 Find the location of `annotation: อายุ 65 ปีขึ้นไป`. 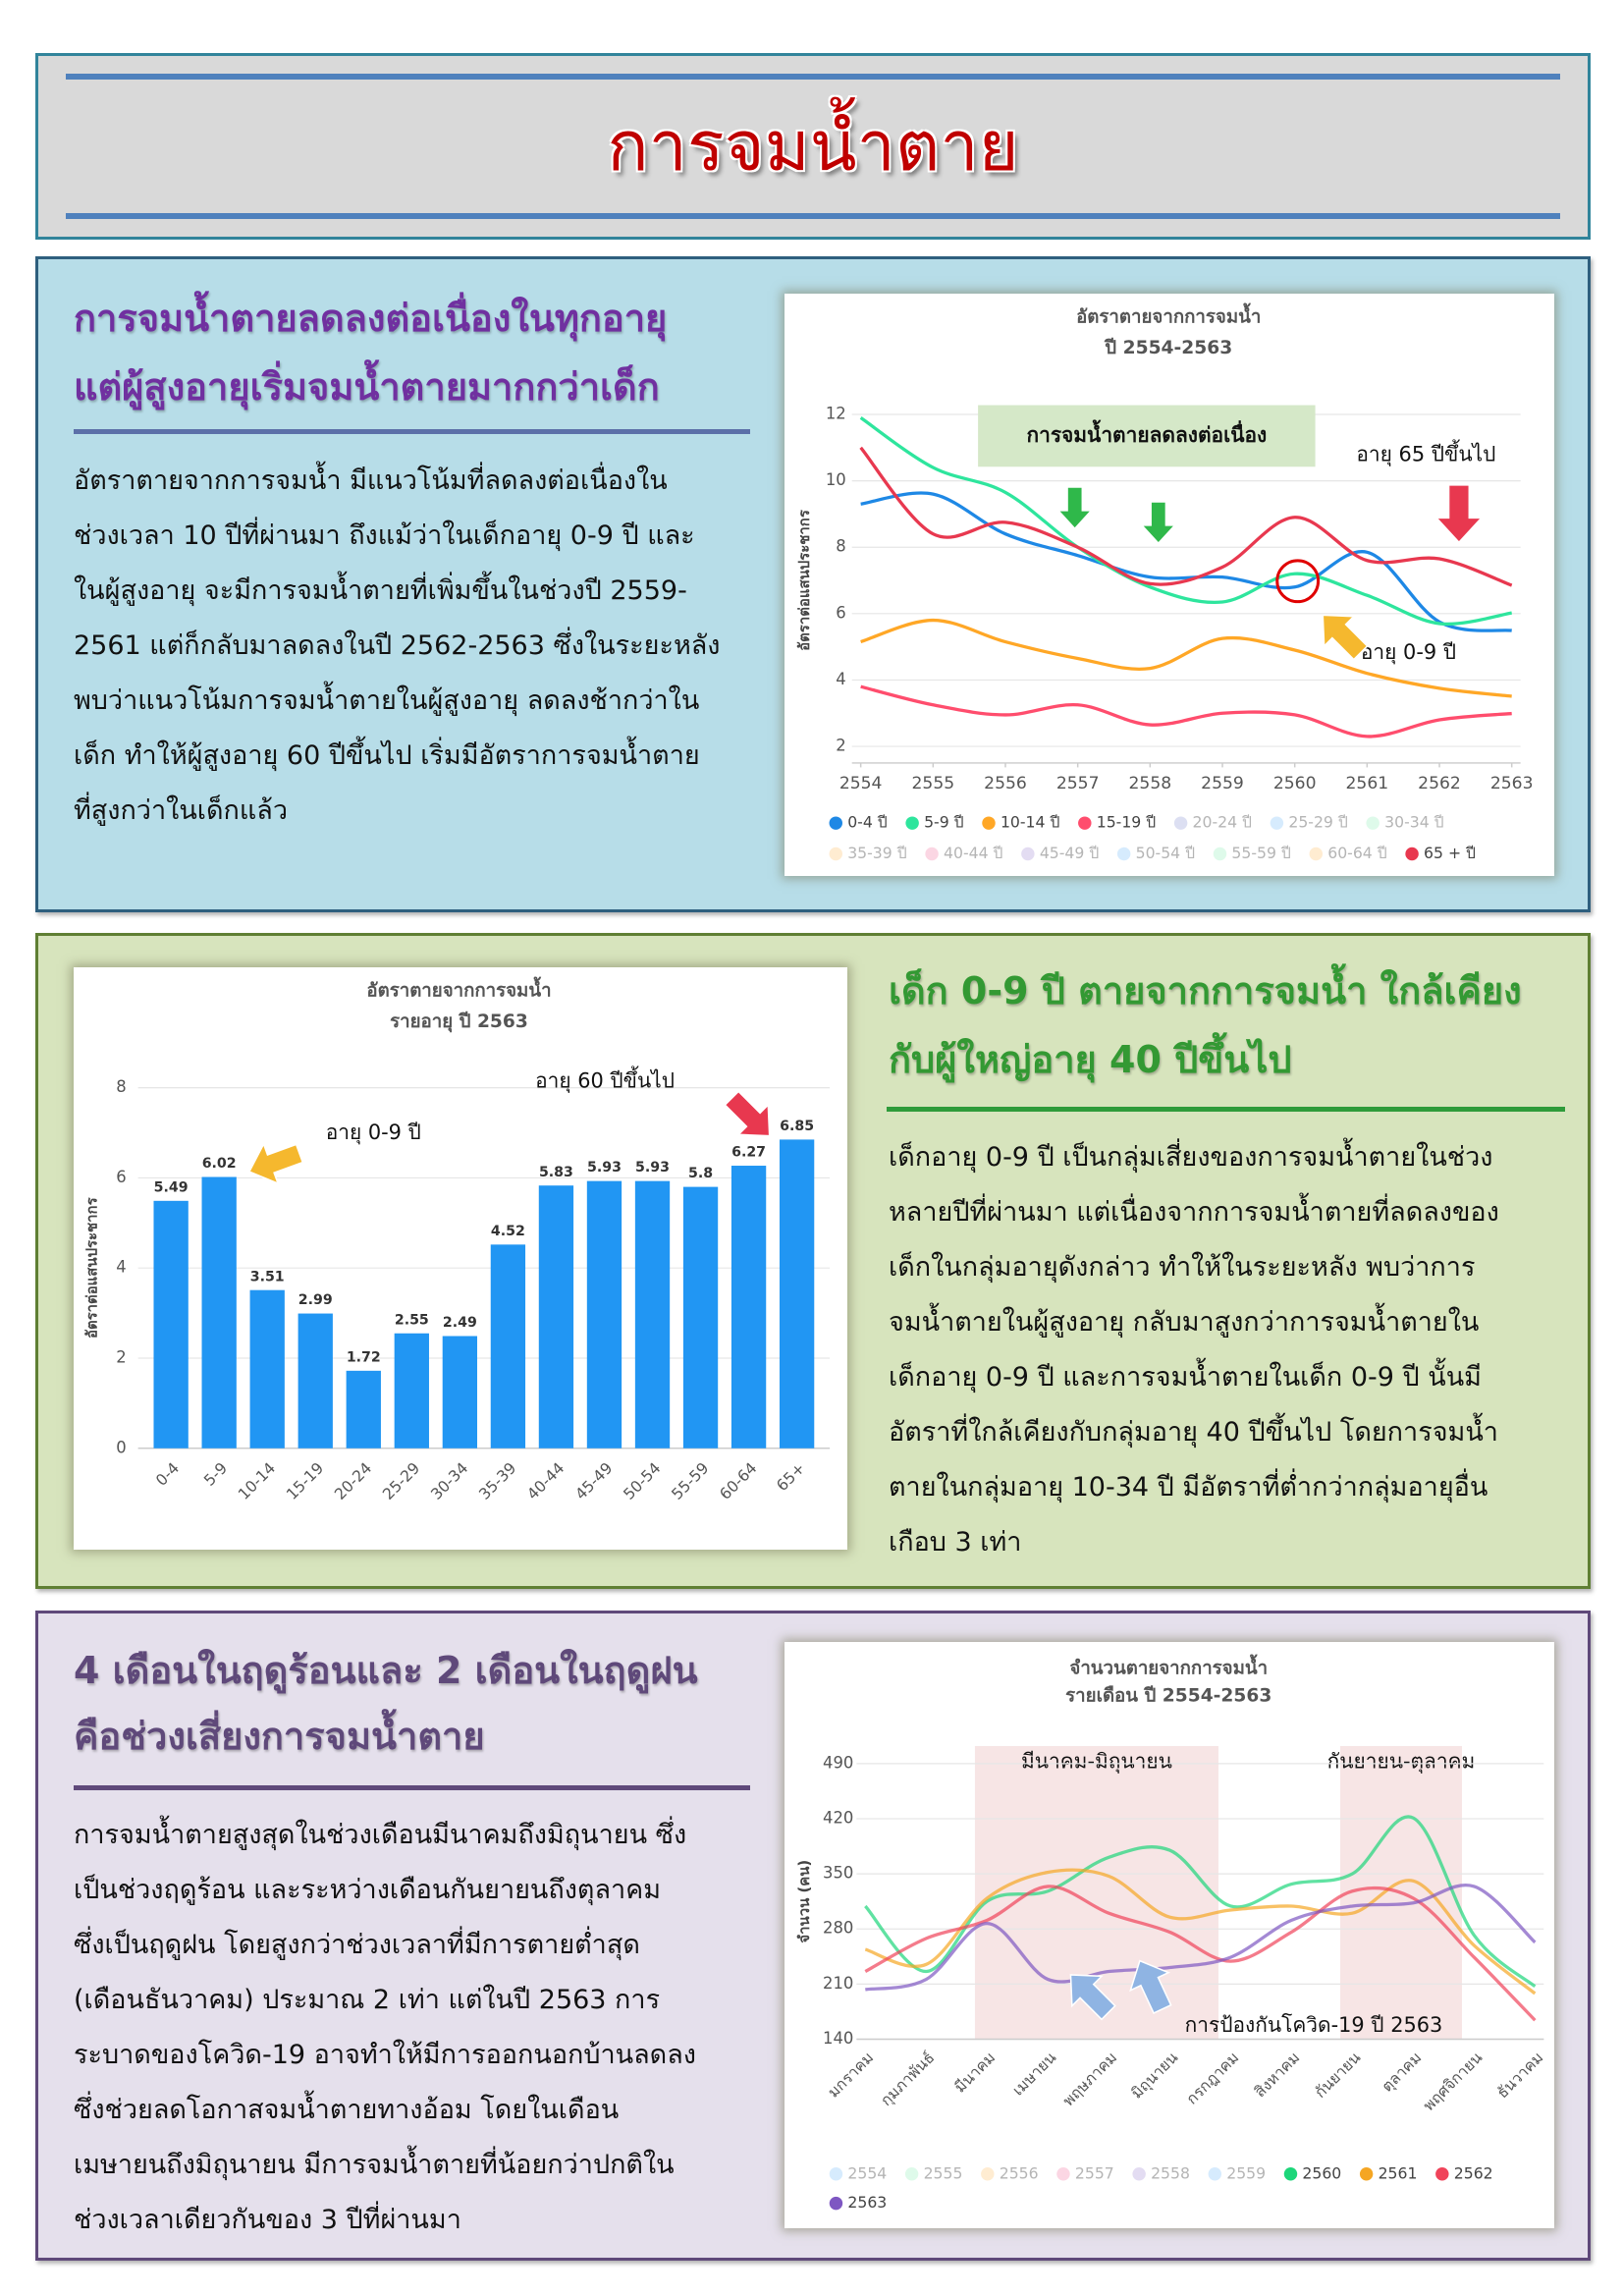

annotation: อายุ 65 ปีขึ้นไป is located at coordinates (1426, 452).